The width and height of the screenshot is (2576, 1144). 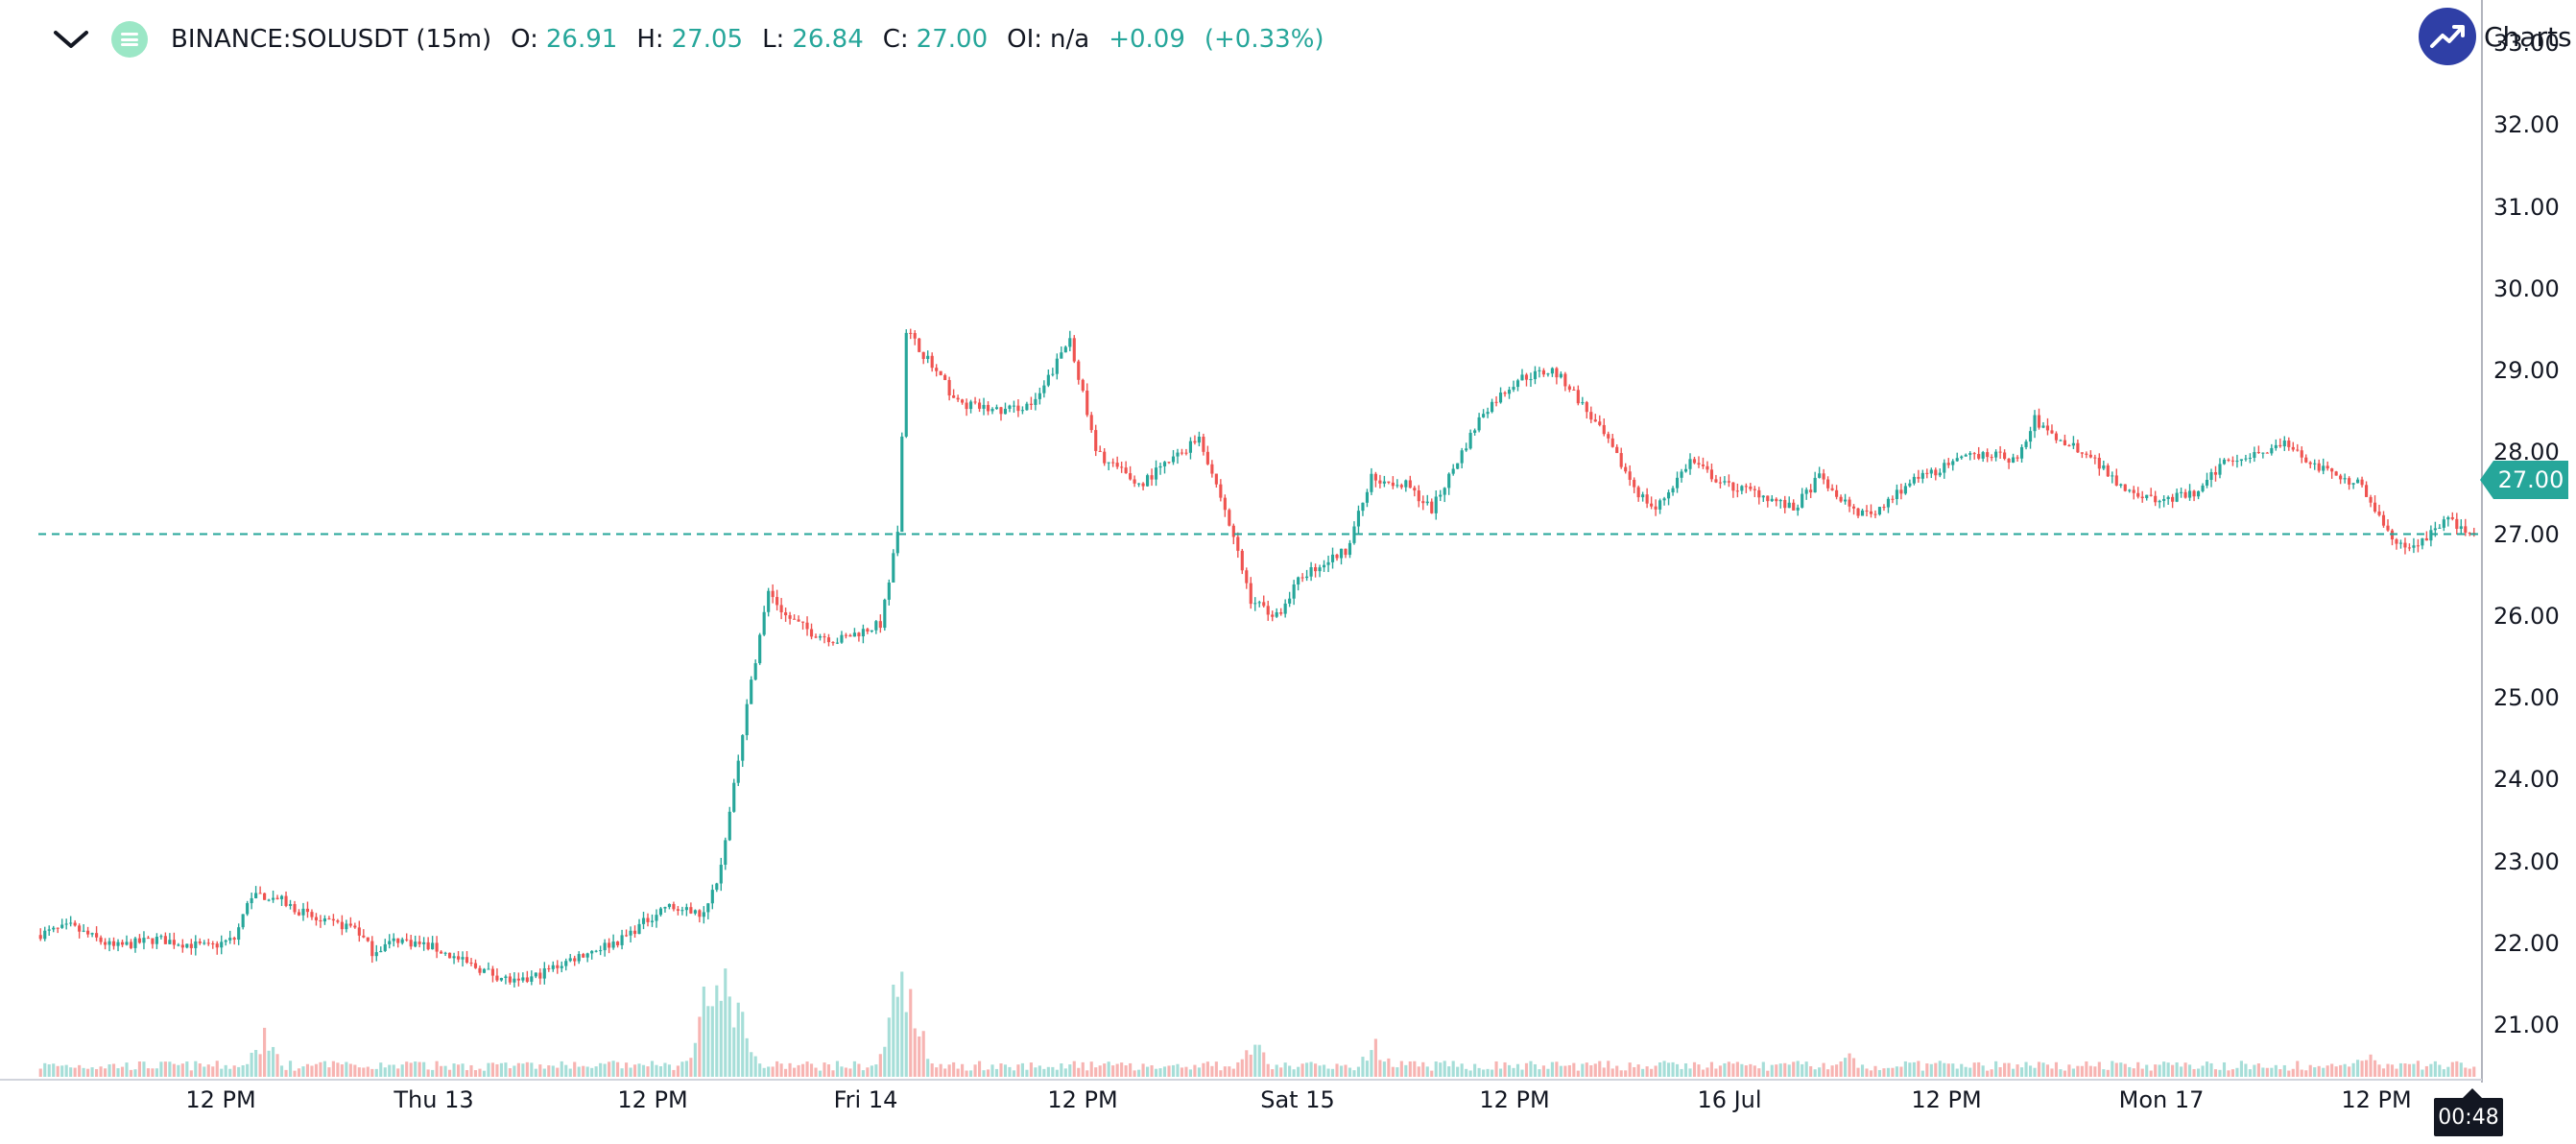 I want to click on trending-up-icon, so click(x=2447, y=36).